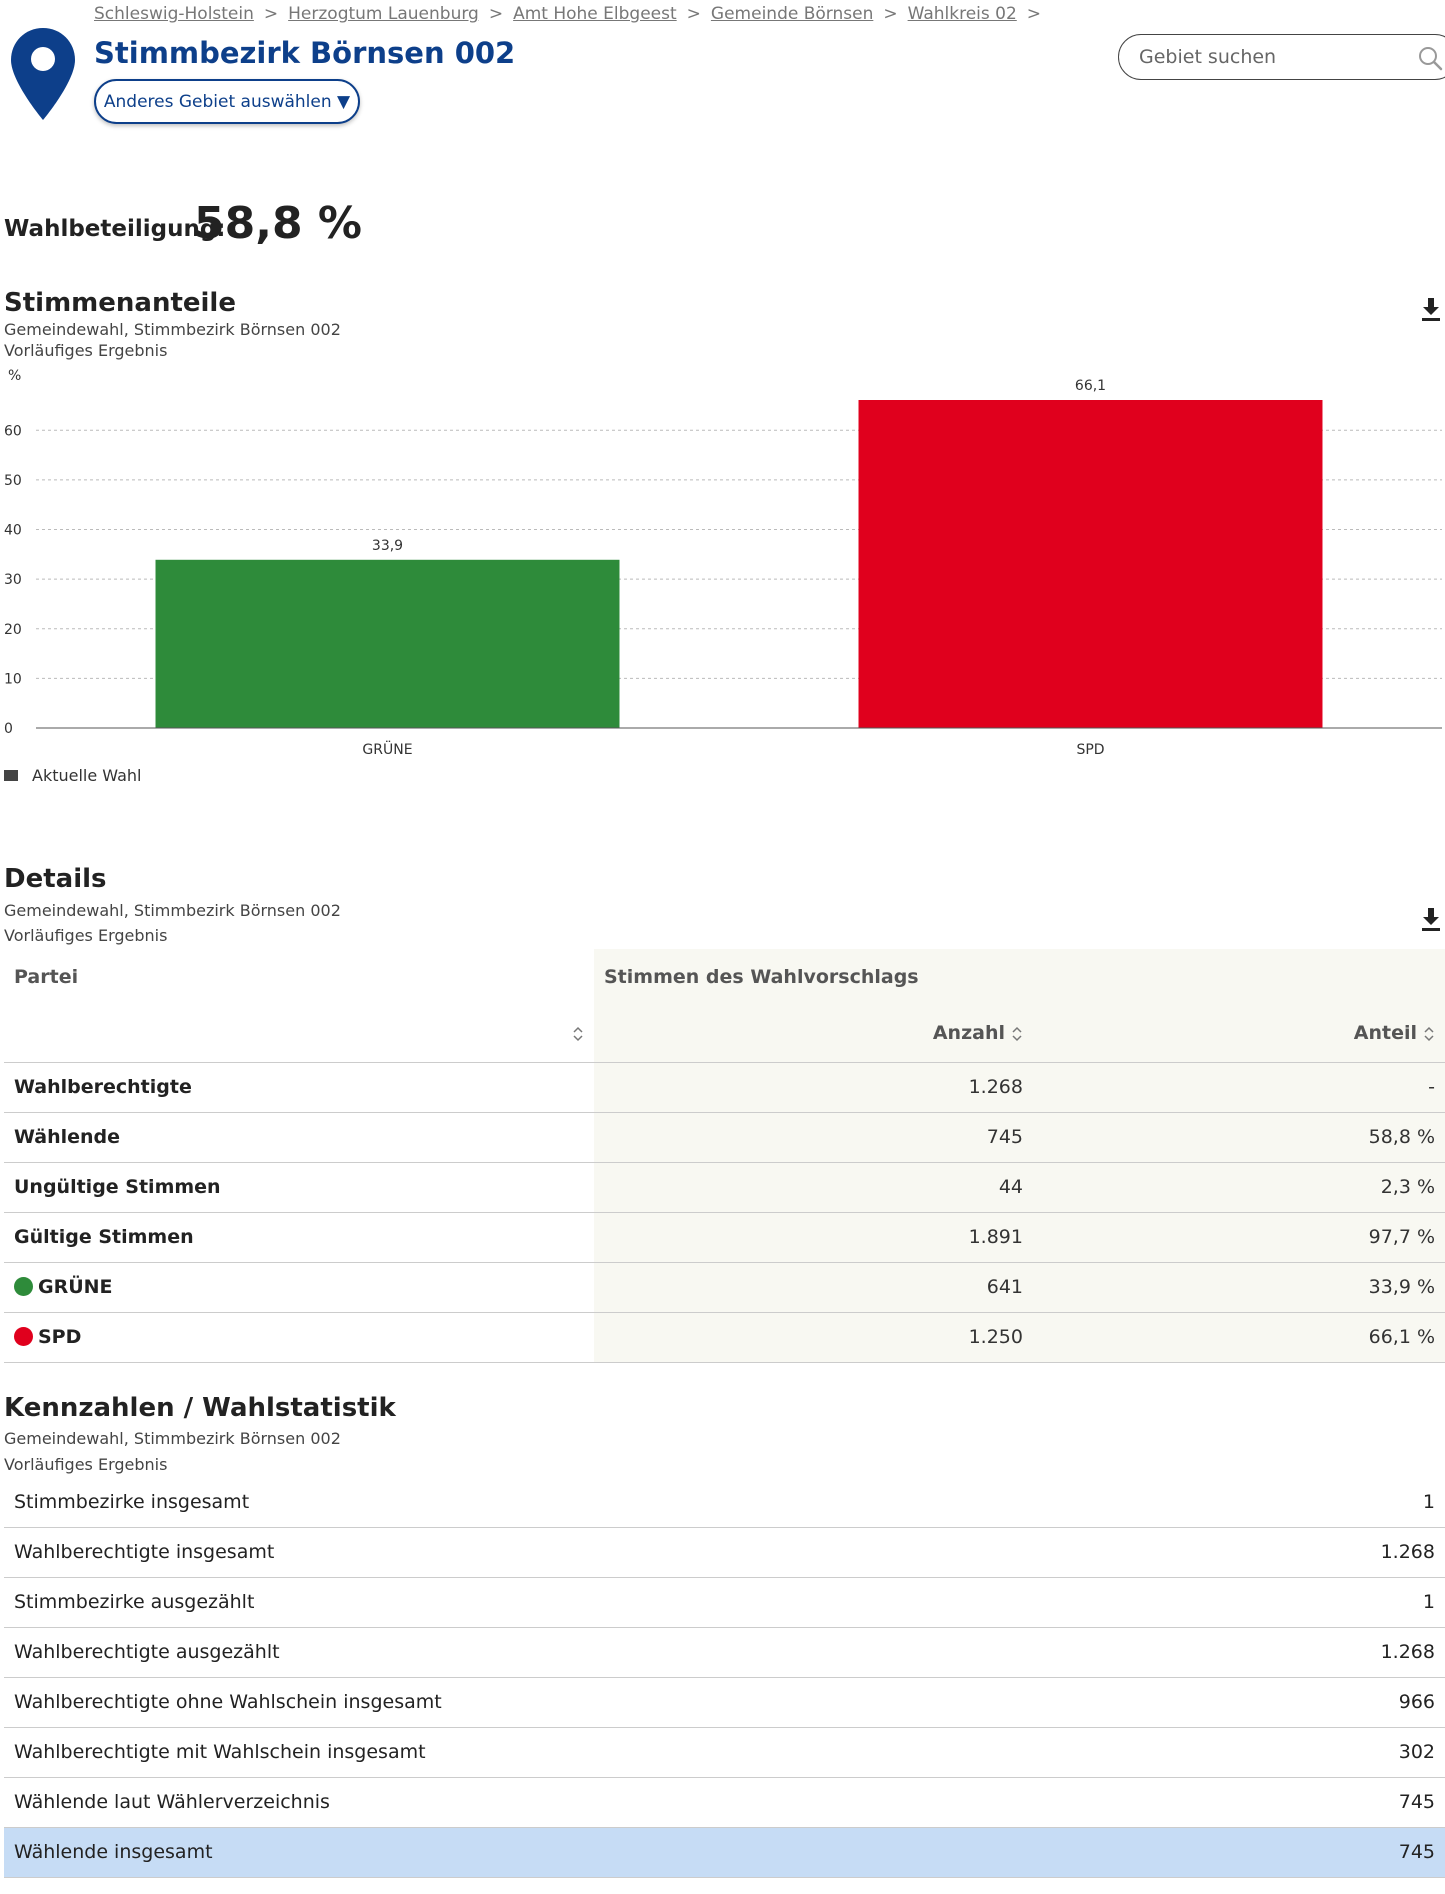 The width and height of the screenshot is (1445, 1894). I want to click on stat-label: Stimmbezirke ausgezählt, so click(524, 1602).